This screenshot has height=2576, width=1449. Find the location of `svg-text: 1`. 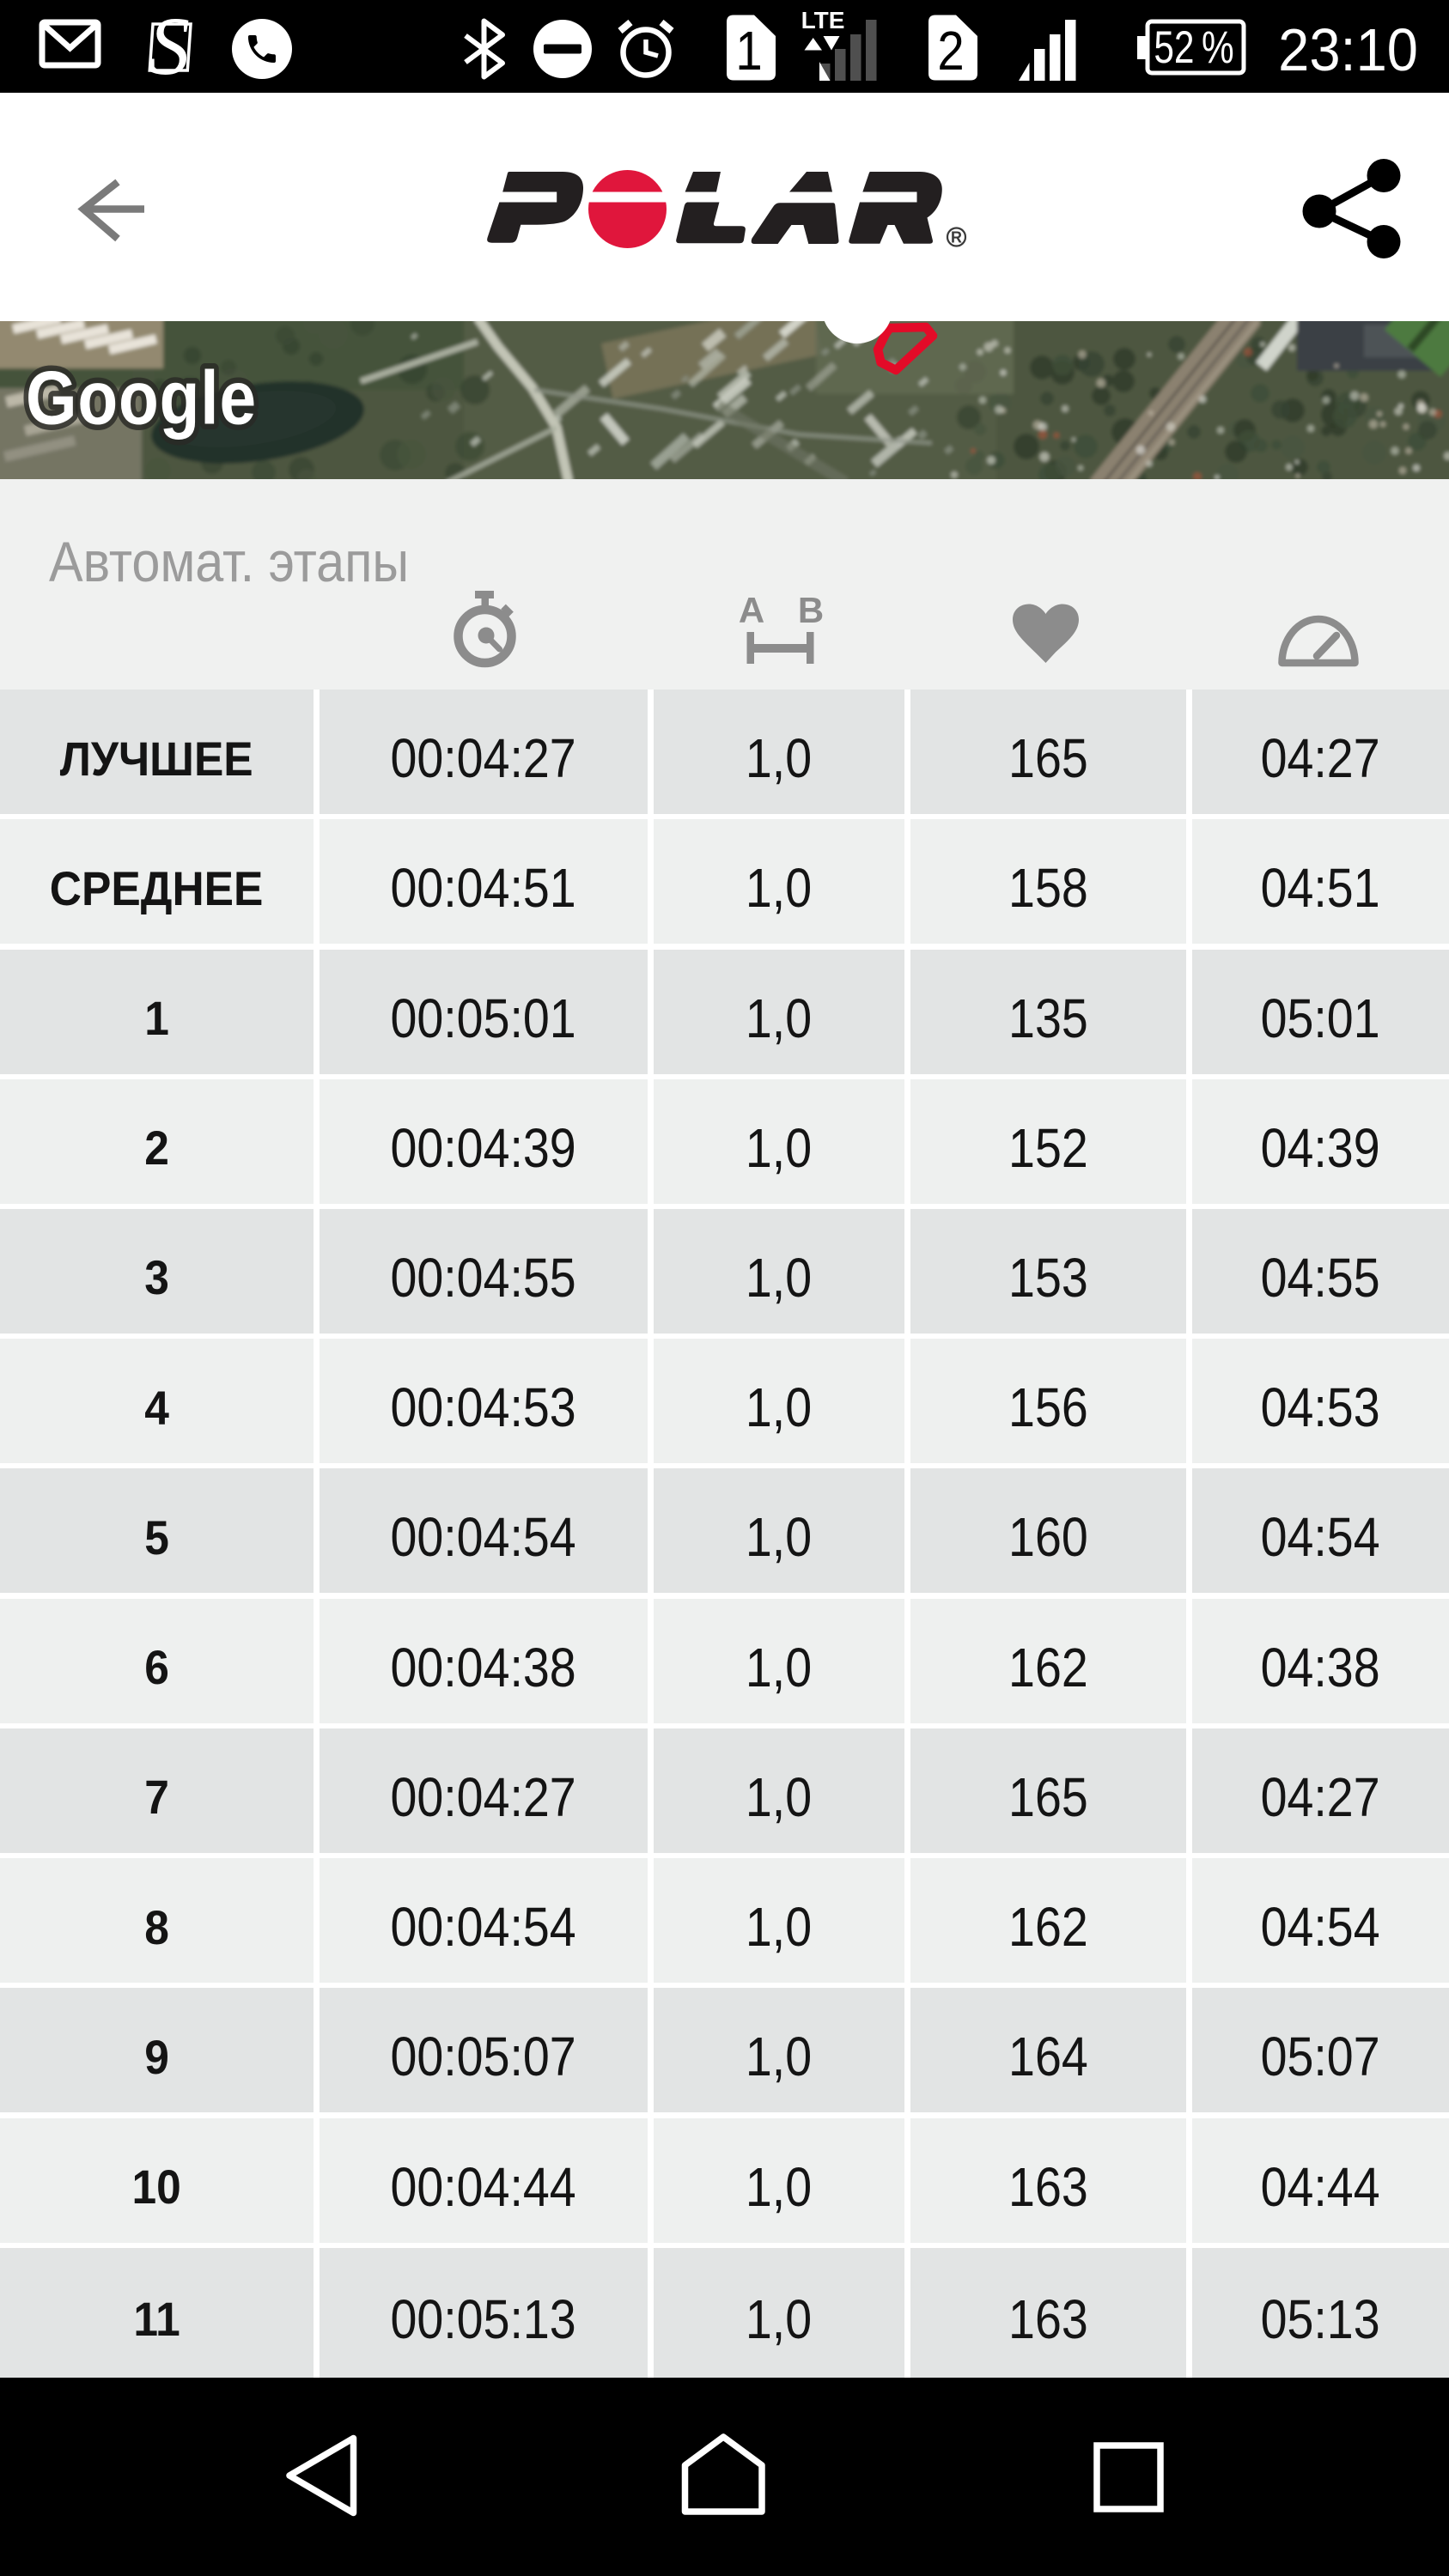

svg-text: 1 is located at coordinates (748, 51).